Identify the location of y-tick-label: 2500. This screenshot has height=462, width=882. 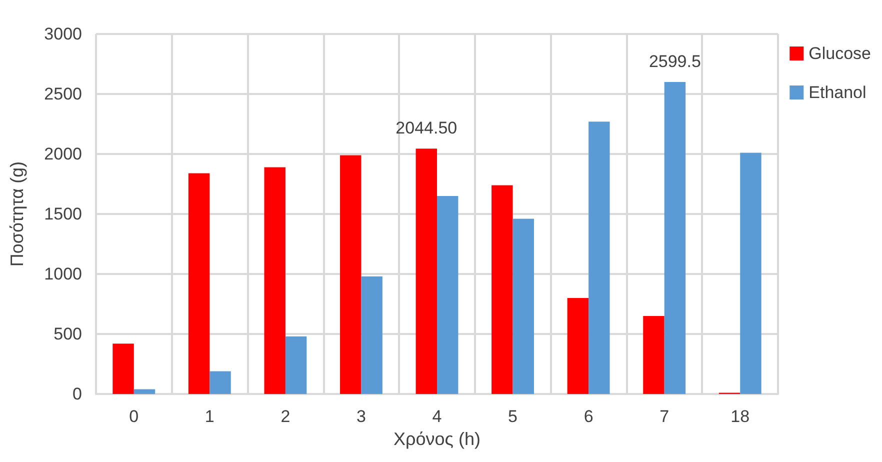
(63, 94).